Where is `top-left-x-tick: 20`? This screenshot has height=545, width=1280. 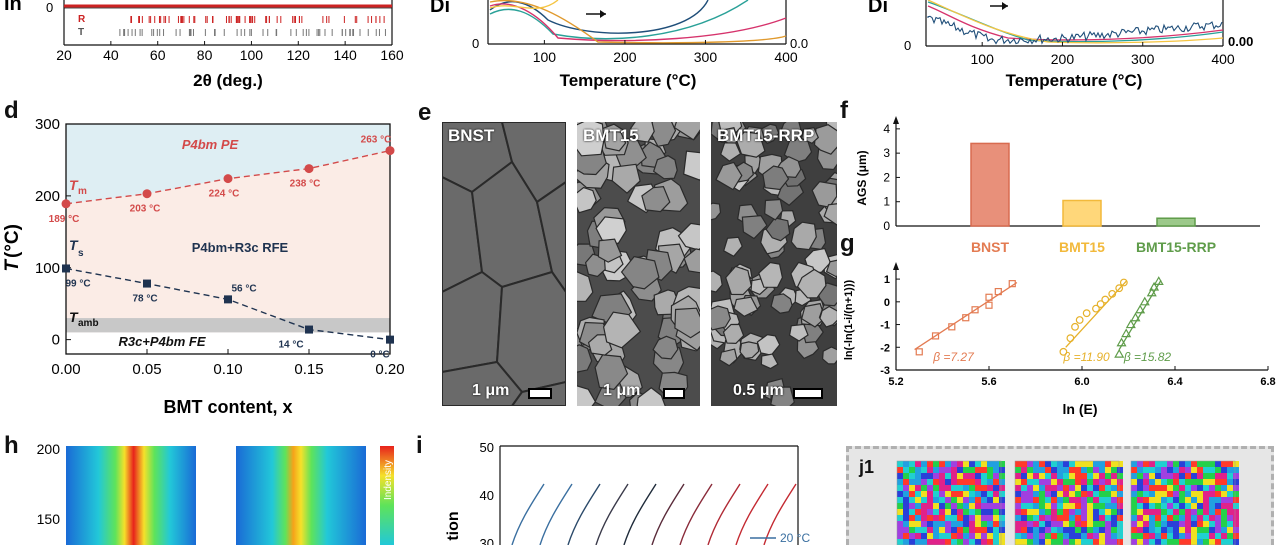 top-left-x-tick: 20 is located at coordinates (64, 55).